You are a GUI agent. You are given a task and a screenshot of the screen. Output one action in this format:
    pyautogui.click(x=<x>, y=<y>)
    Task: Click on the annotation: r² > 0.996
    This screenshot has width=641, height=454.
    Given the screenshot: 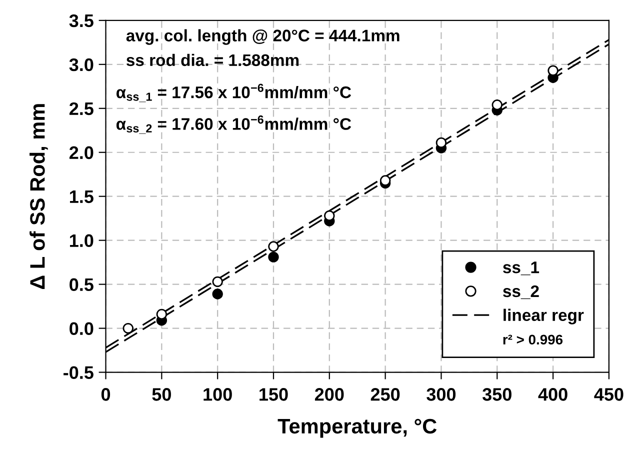 What is the action you would take?
    pyautogui.click(x=533, y=339)
    